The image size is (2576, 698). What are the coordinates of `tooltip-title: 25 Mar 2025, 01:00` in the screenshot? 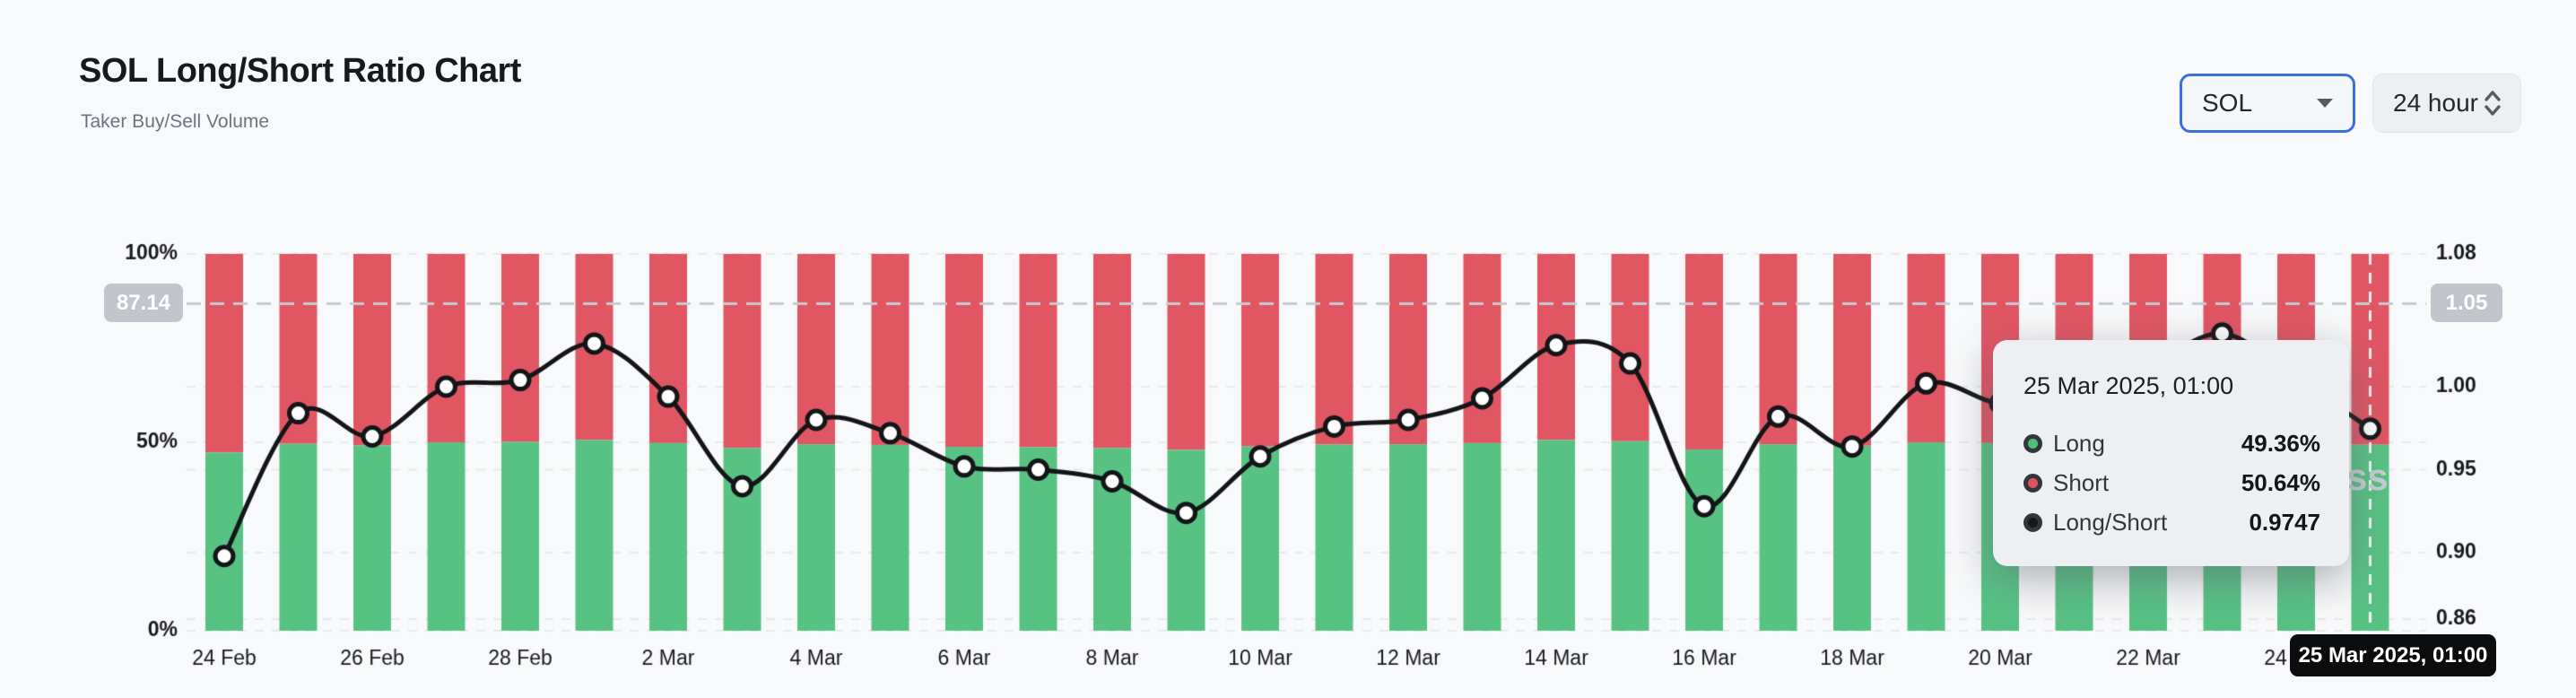 It's located at (2128, 385).